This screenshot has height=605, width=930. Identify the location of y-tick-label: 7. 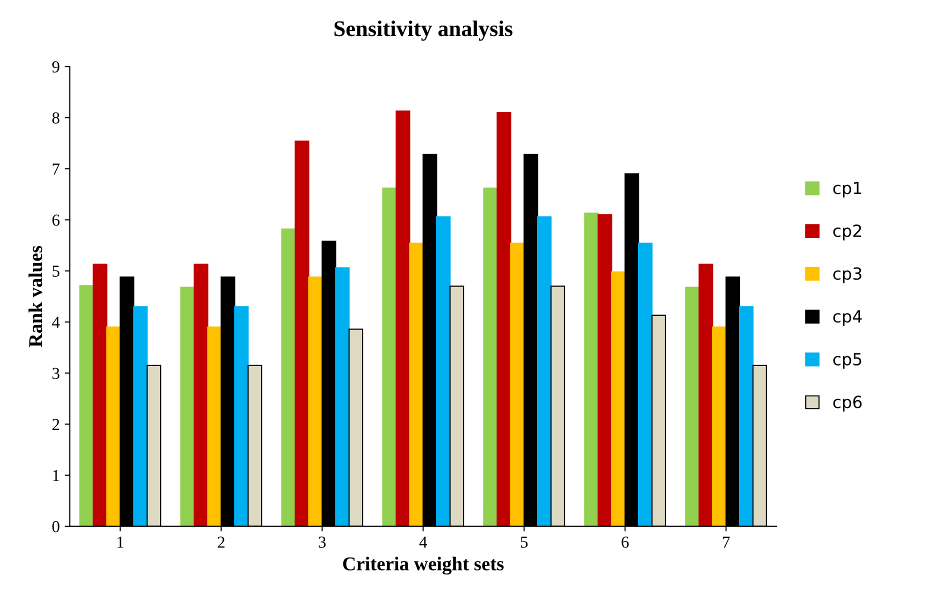
(56, 169).